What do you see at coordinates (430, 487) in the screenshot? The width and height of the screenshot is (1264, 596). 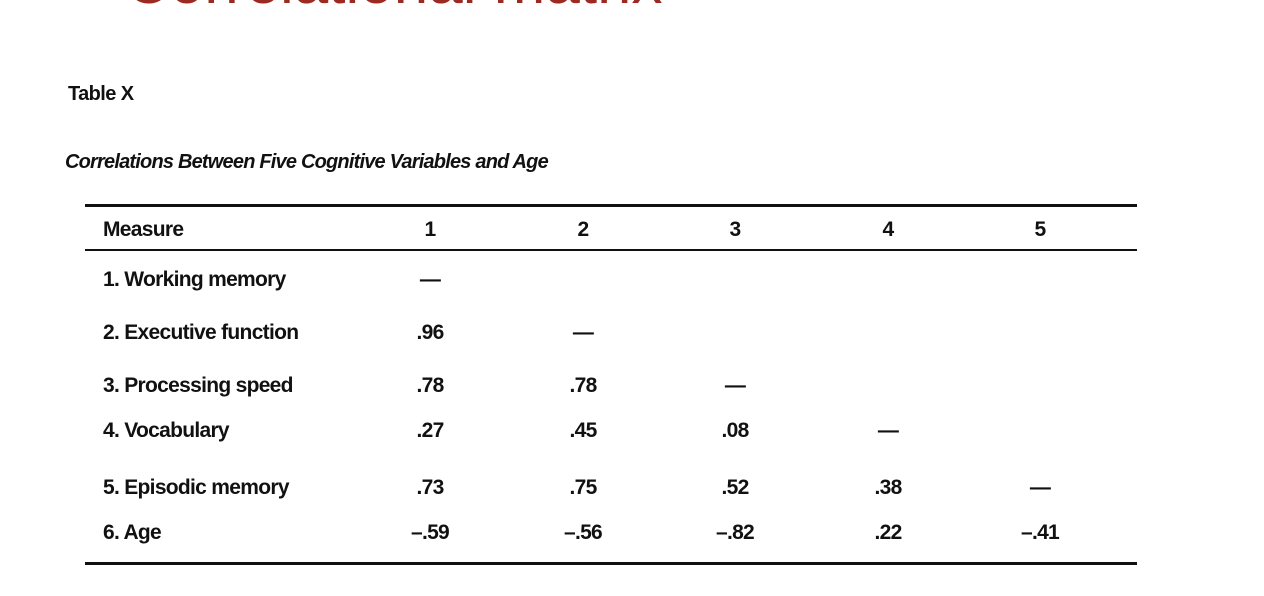 I see `table-cell: .73` at bounding box center [430, 487].